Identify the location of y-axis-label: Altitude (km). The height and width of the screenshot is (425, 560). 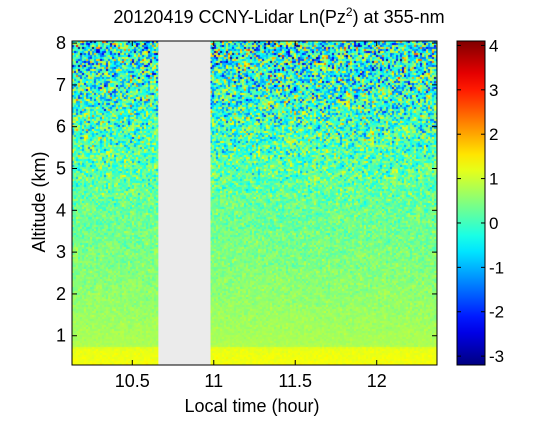
(39, 201).